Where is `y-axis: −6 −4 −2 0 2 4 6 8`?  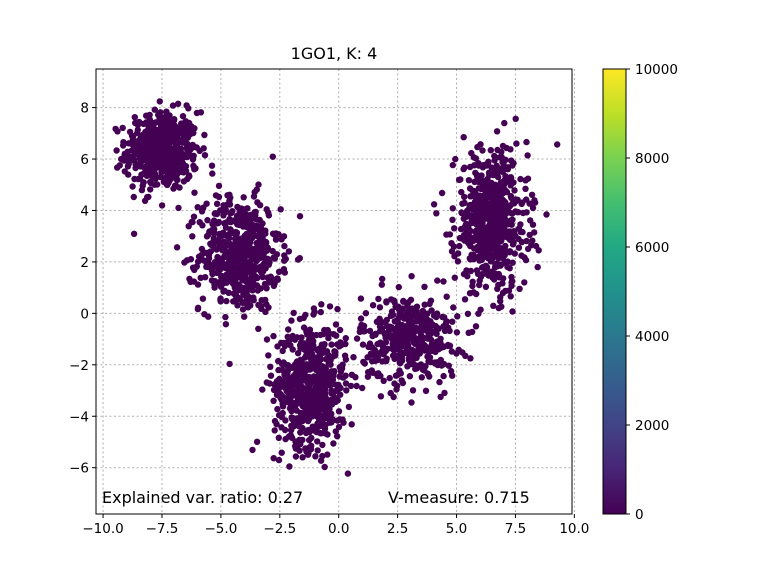
y-axis: −6 −4 −2 0 2 4 6 8 is located at coordinates (82, 289).